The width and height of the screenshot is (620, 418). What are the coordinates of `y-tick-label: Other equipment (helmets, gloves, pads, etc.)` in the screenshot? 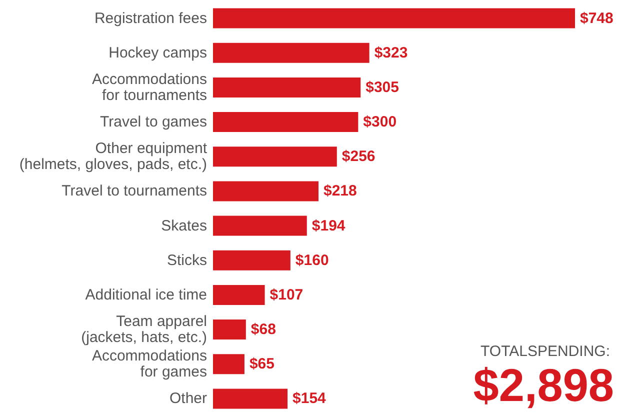 It's located at (113, 157).